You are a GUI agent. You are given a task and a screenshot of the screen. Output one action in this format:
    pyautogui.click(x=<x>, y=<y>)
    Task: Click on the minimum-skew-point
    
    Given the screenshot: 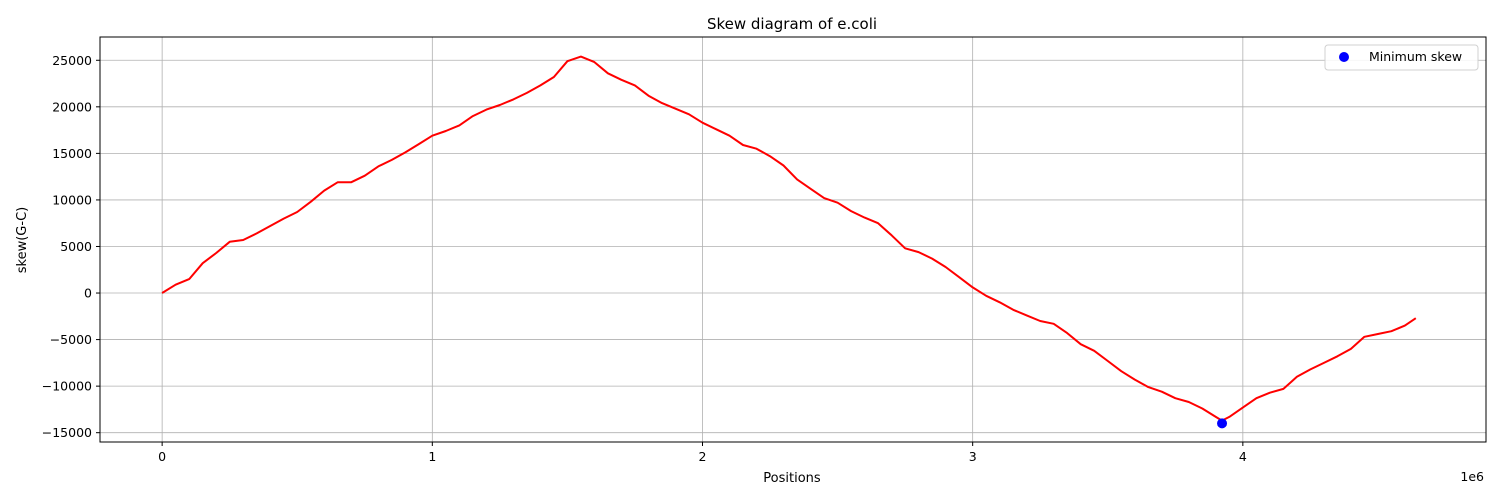 What is the action you would take?
    pyautogui.click(x=1222, y=423)
    